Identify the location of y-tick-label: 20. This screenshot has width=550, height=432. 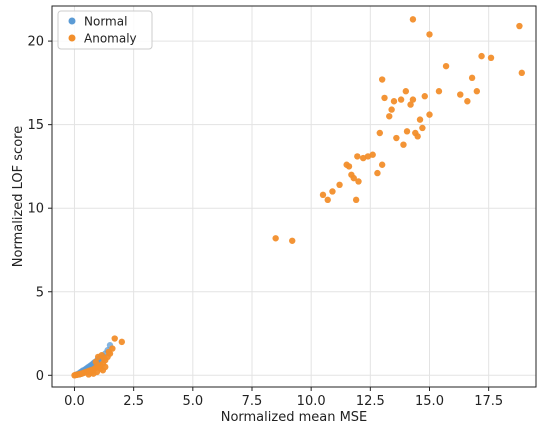
(35, 42).